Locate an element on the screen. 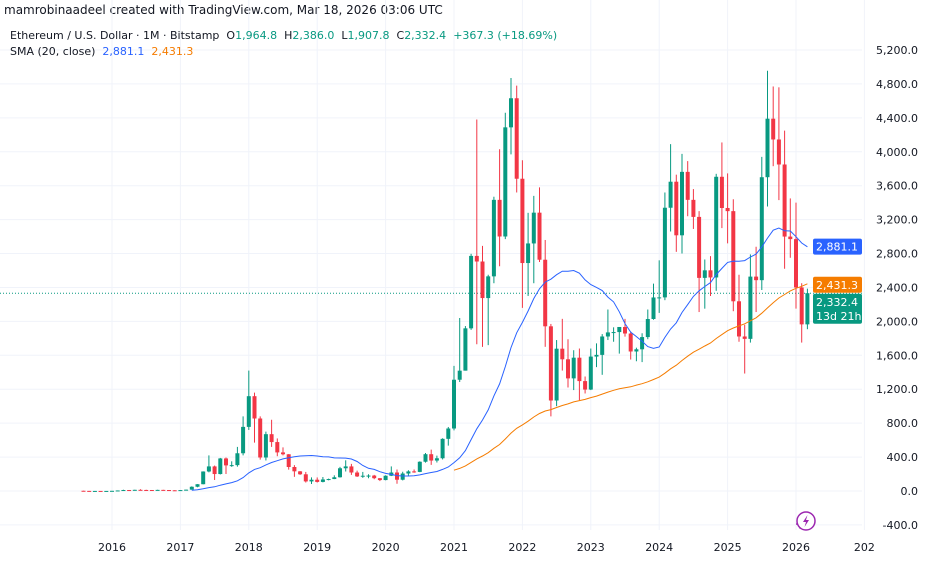 This screenshot has height=571, width=931. price-tick-label: 1,600.0 is located at coordinates (897, 355).